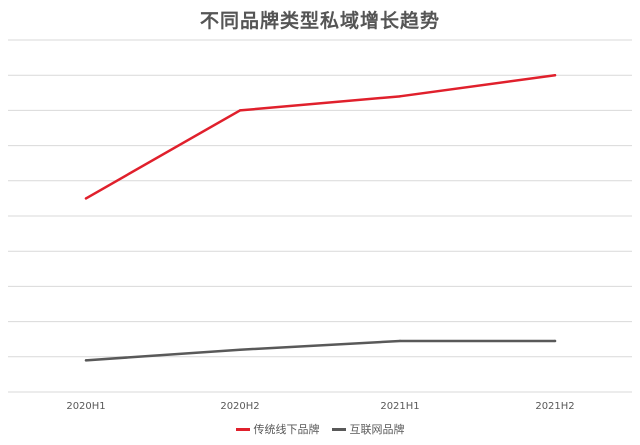 Image resolution: width=640 pixels, height=445 pixels. What do you see at coordinates (320, 406) in the screenshot?
I see `x-axis-tick-labels: 2020H1 2020H2 2021H1 2021H2` at bounding box center [320, 406].